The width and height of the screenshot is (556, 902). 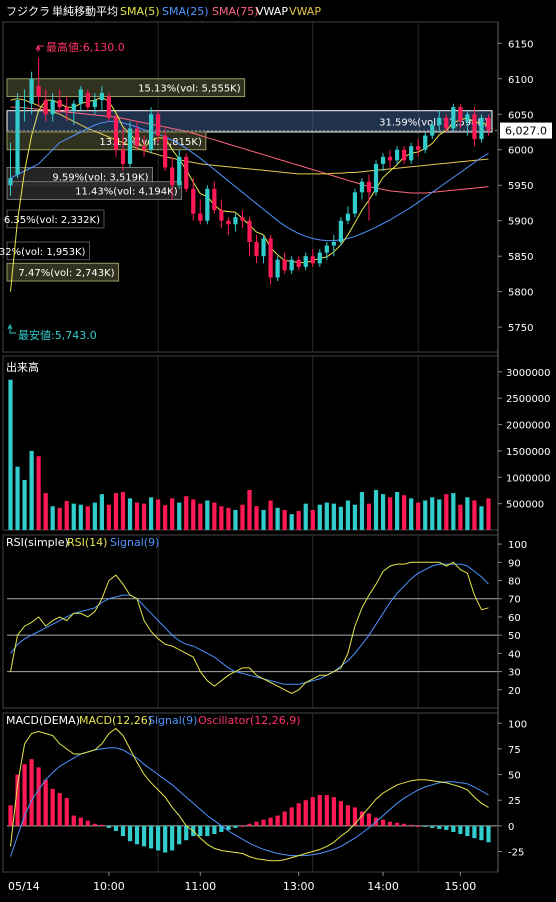 What do you see at coordinates (528, 373) in the screenshot?
I see `volume-tick-label-3000000: 3000000` at bounding box center [528, 373].